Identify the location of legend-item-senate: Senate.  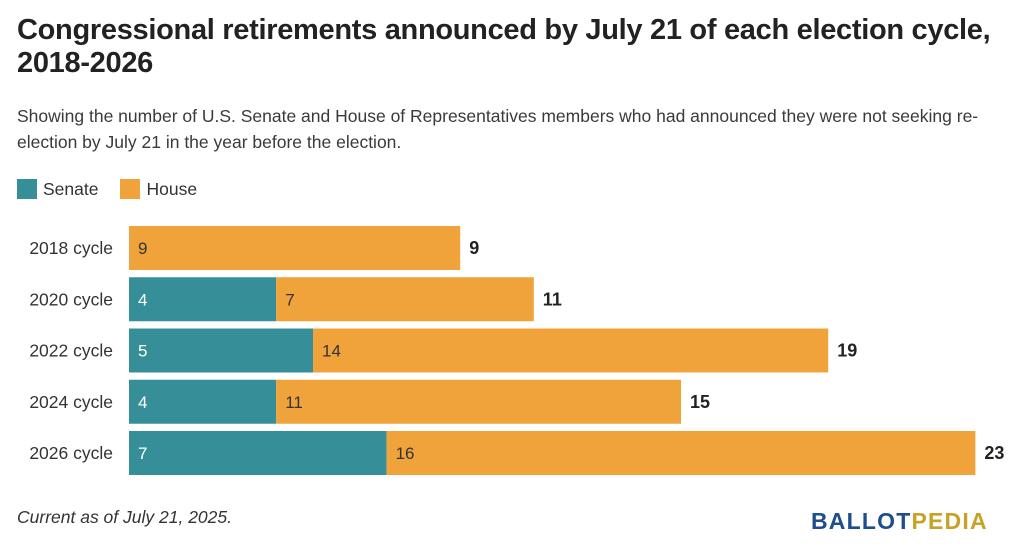
(57, 189).